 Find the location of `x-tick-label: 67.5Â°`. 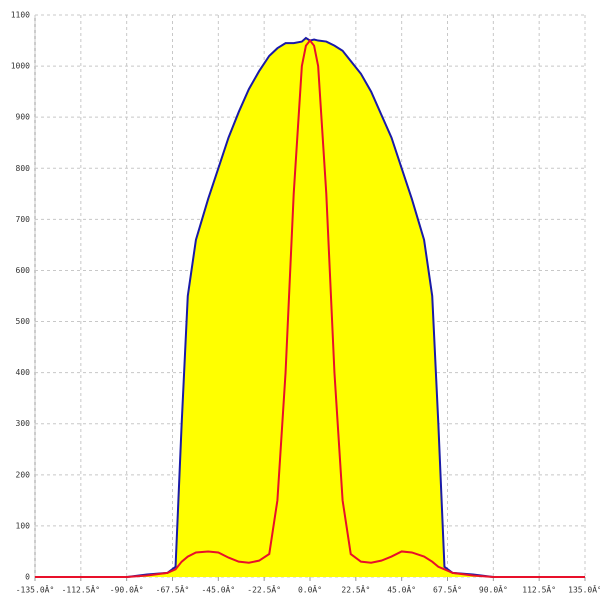

x-tick-label: 67.5Â° is located at coordinates (447, 589).